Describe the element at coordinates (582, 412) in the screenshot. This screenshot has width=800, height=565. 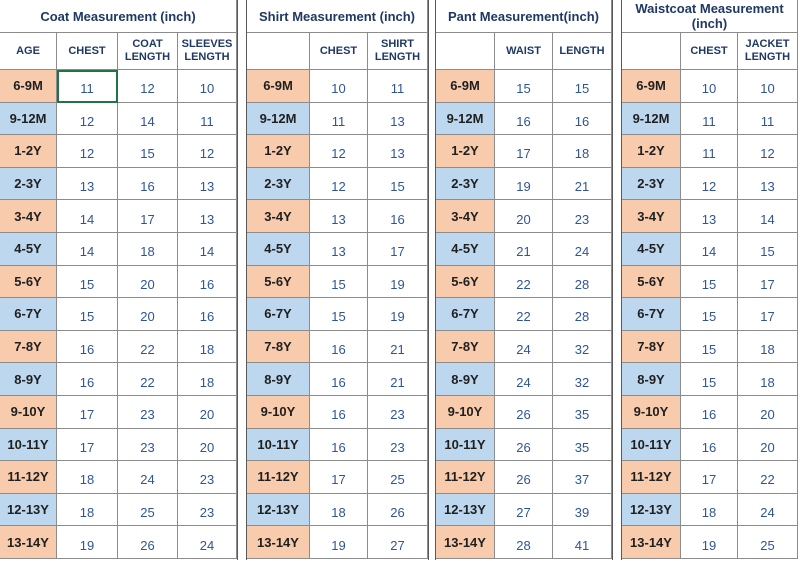
I see `value-cell: 35` at that location.